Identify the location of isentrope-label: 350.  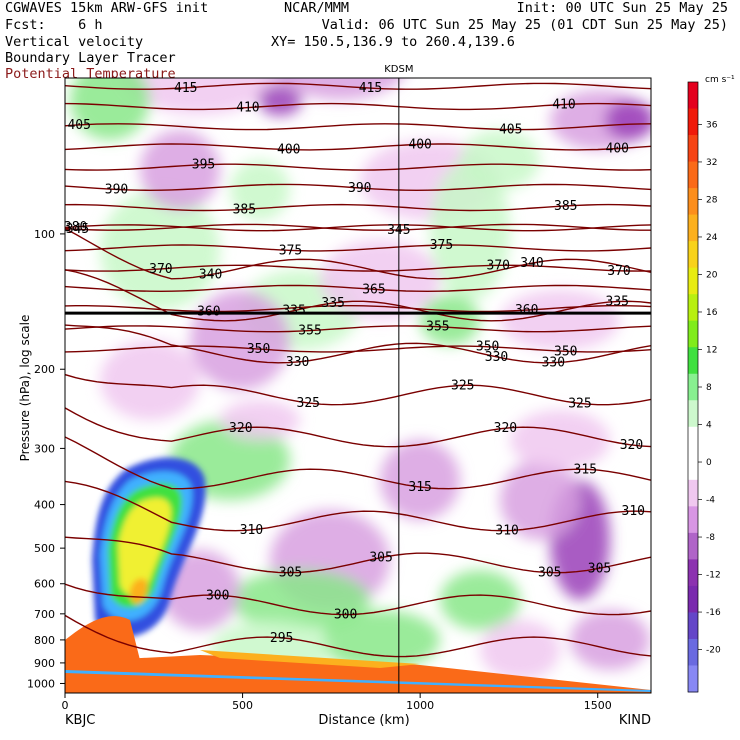
(258, 349).